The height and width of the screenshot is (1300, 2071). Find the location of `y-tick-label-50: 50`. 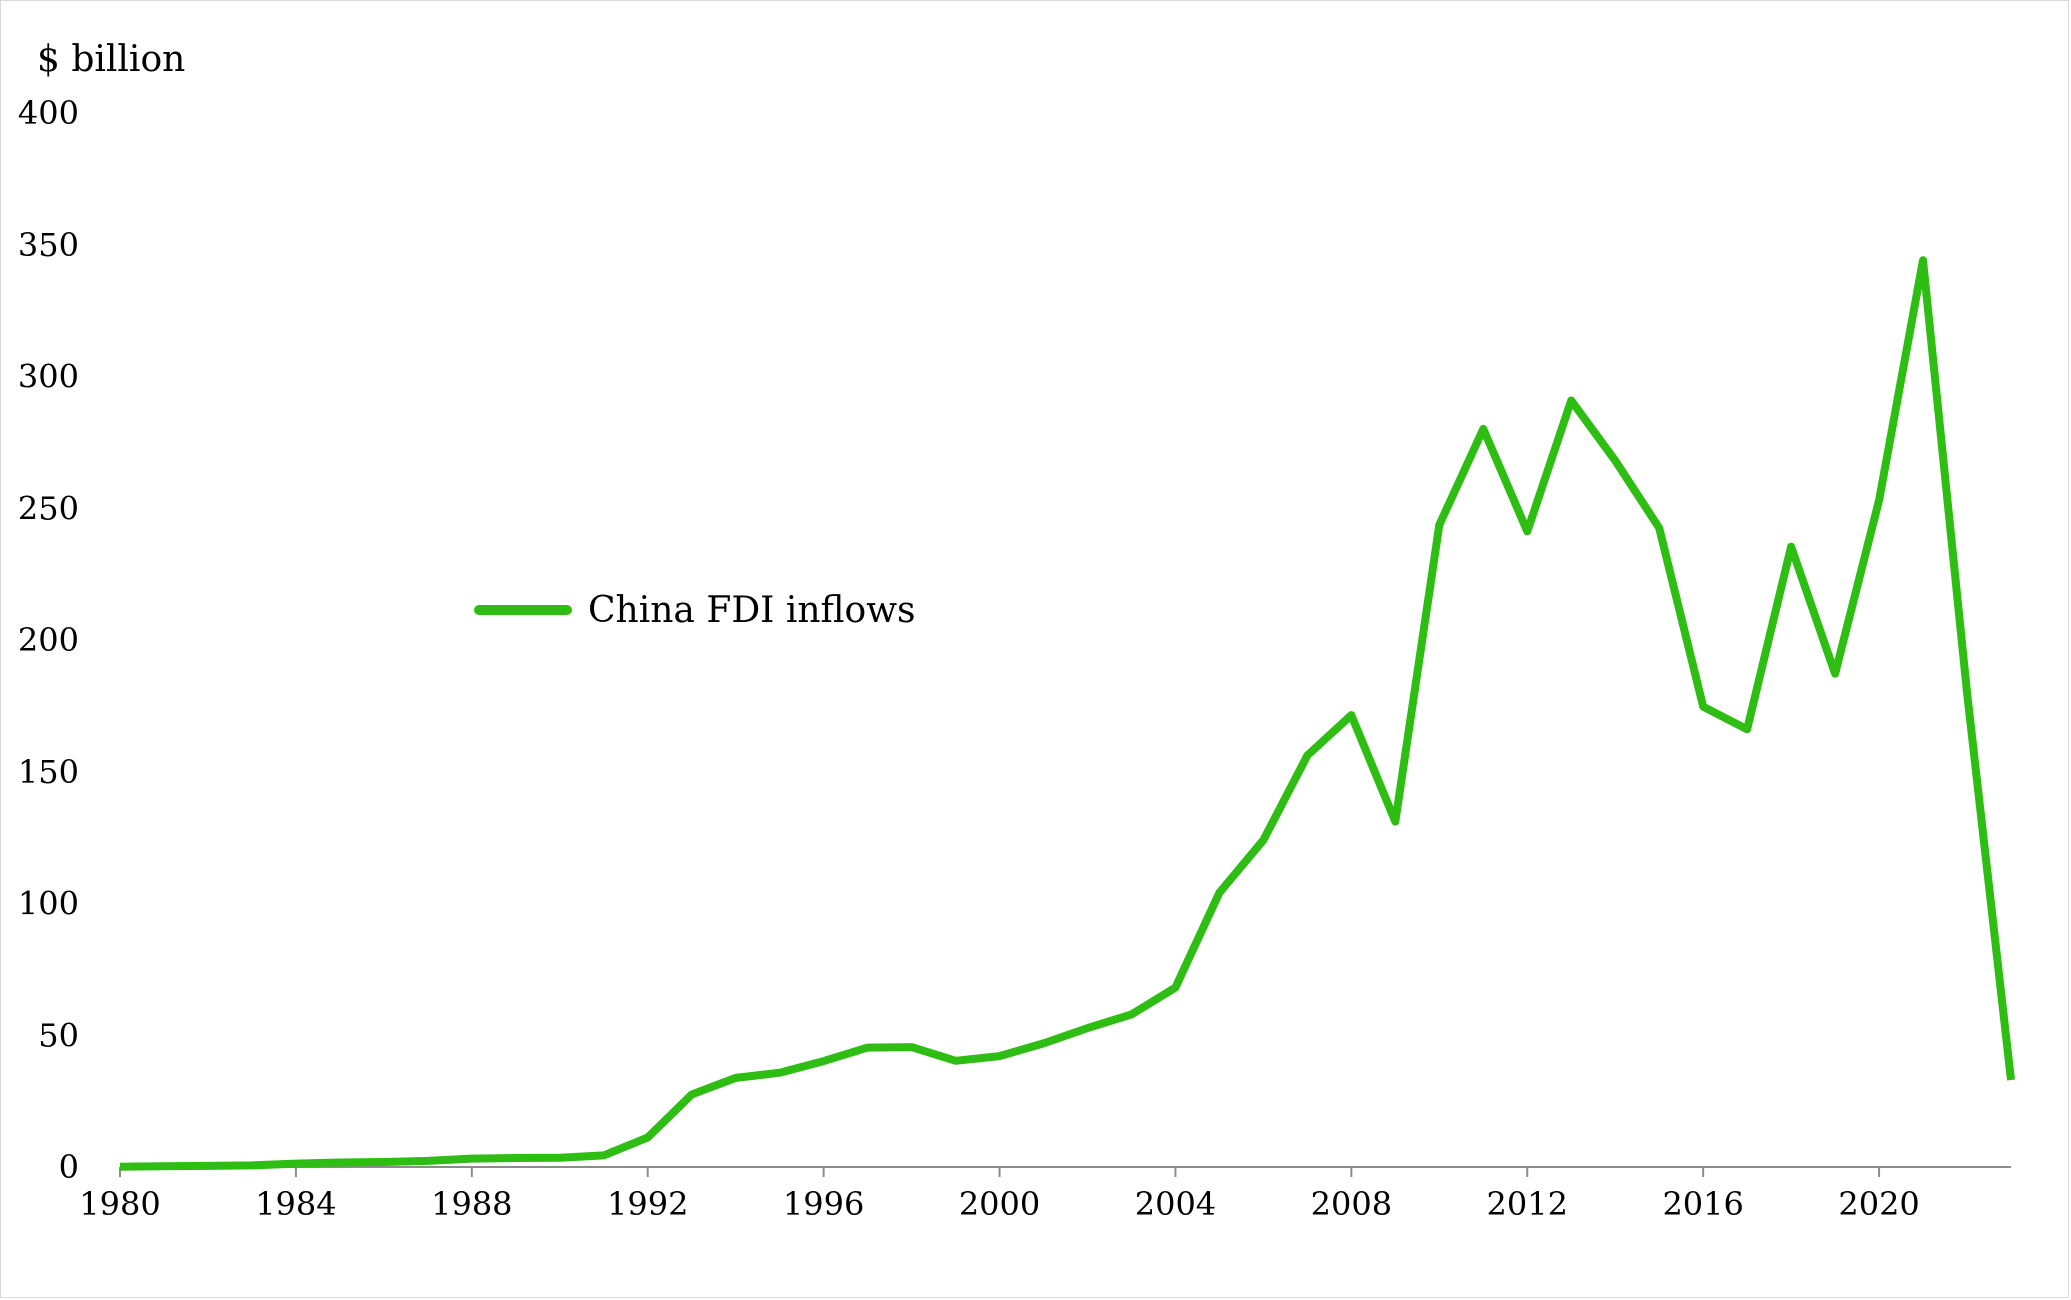

y-tick-label-50: 50 is located at coordinates (58, 1035).